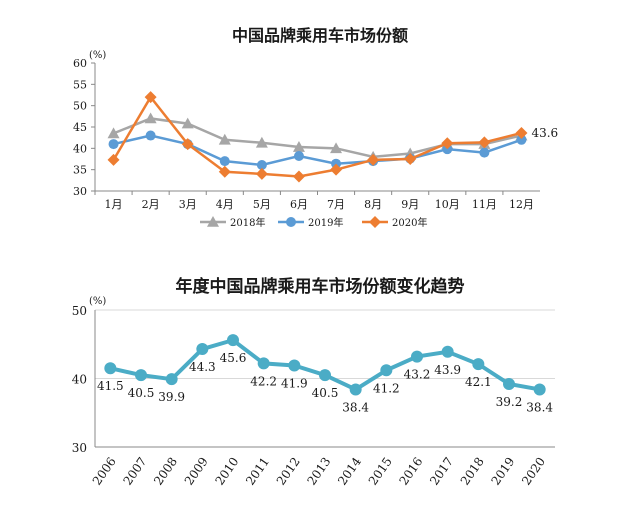 The image size is (640, 515). What do you see at coordinates (447, 370) in the screenshot?
I see `data-label: 43.9` at bounding box center [447, 370].